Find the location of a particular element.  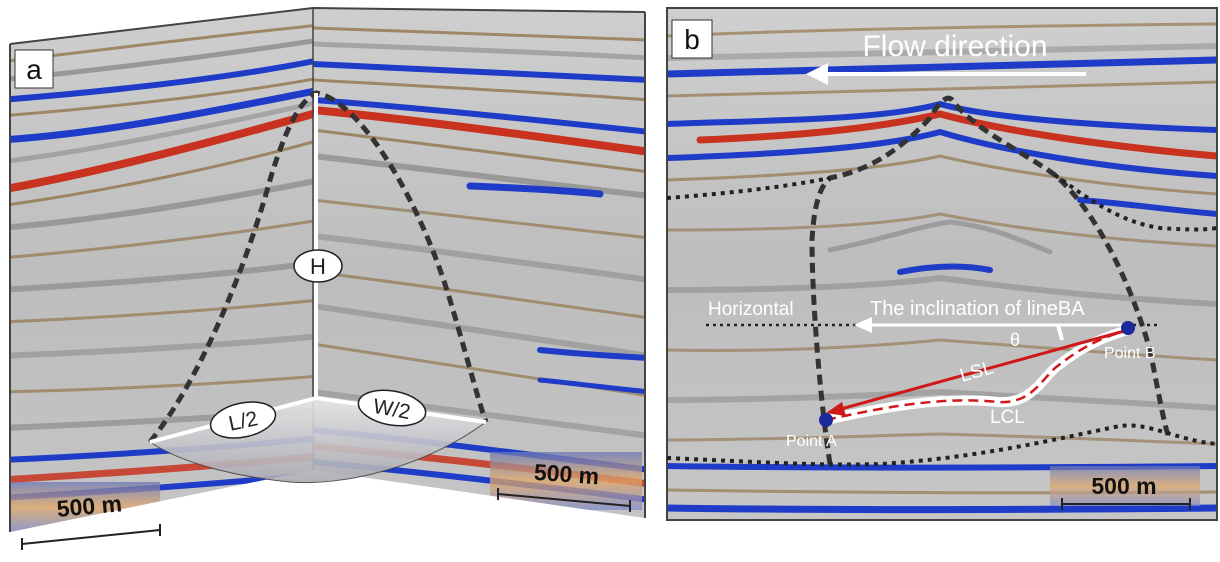

svg-text: b is located at coordinates (692, 39).